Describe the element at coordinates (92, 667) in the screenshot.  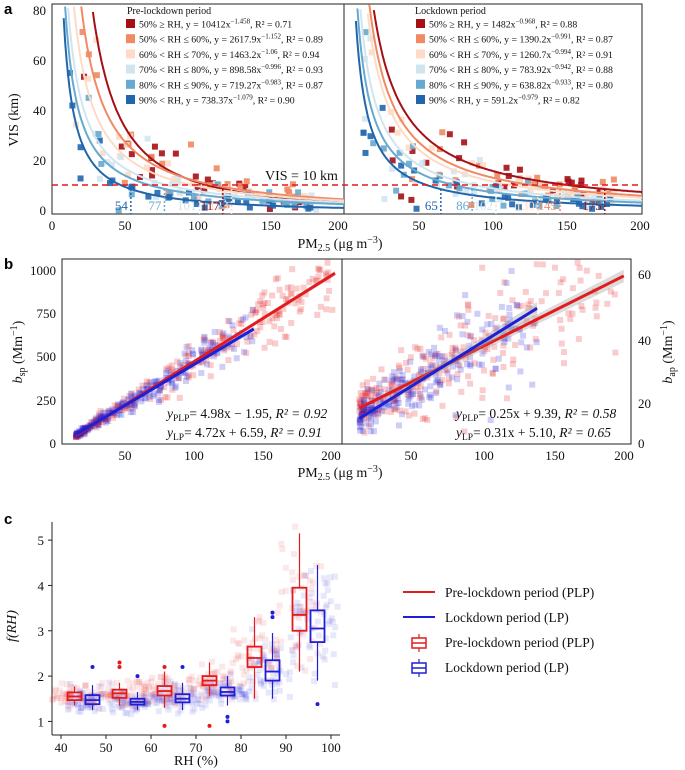
I see `box-outlier` at that location.